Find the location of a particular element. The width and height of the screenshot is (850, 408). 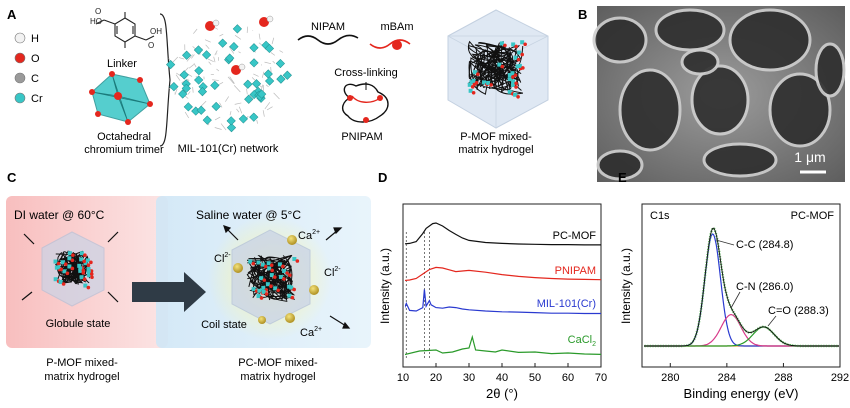

atom-legend: HOC Cr is located at coordinates (29, 69).